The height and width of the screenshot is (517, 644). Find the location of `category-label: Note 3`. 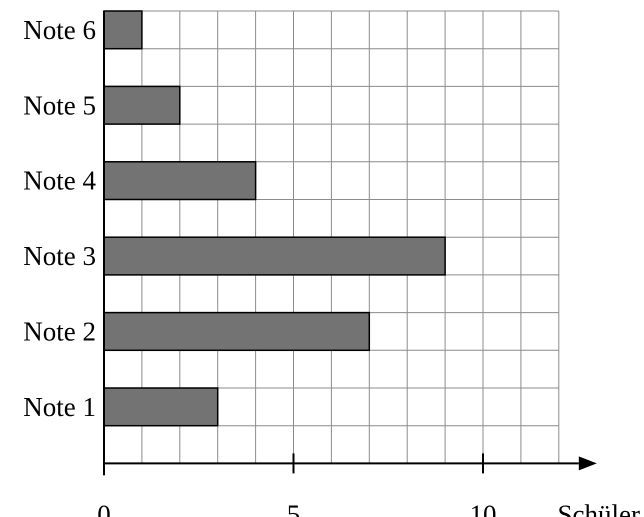

category-label: Note 3 is located at coordinates (59, 256).